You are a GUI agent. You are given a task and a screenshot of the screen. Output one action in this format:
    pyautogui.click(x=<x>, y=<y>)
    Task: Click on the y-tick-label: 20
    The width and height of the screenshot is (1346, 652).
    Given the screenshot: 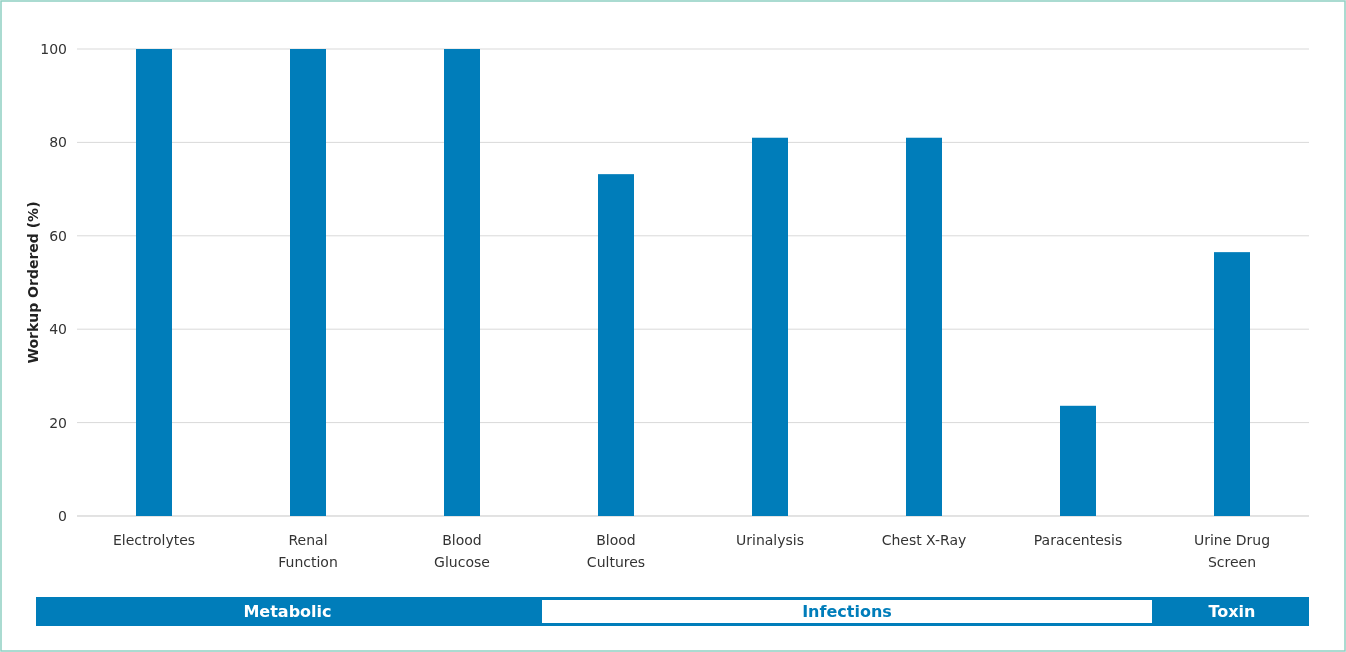 What is the action you would take?
    pyautogui.click(x=58, y=422)
    